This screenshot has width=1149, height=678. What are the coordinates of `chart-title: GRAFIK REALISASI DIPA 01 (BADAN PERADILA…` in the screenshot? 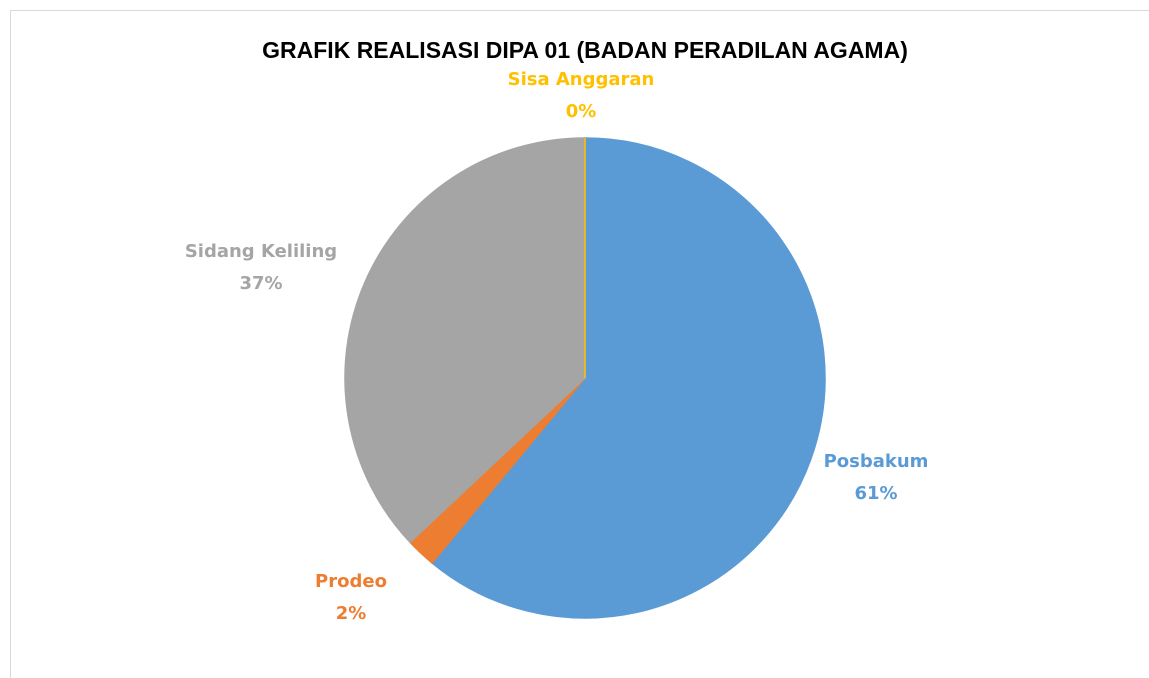 It's located at (585, 50).